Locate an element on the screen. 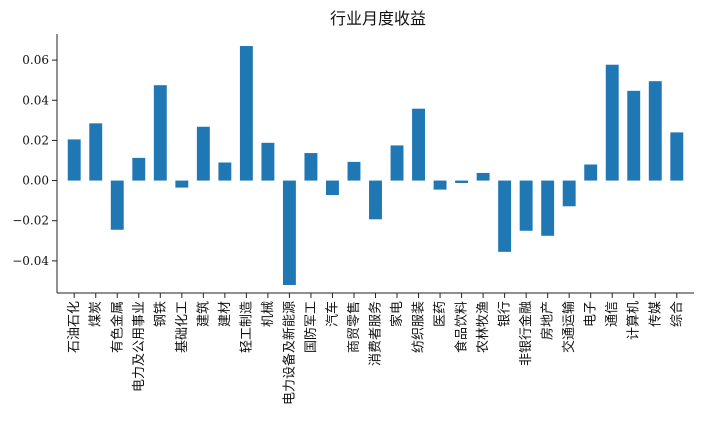 This screenshot has width=720, height=437. x-tick-label: 纺织服装 is located at coordinates (419, 327).